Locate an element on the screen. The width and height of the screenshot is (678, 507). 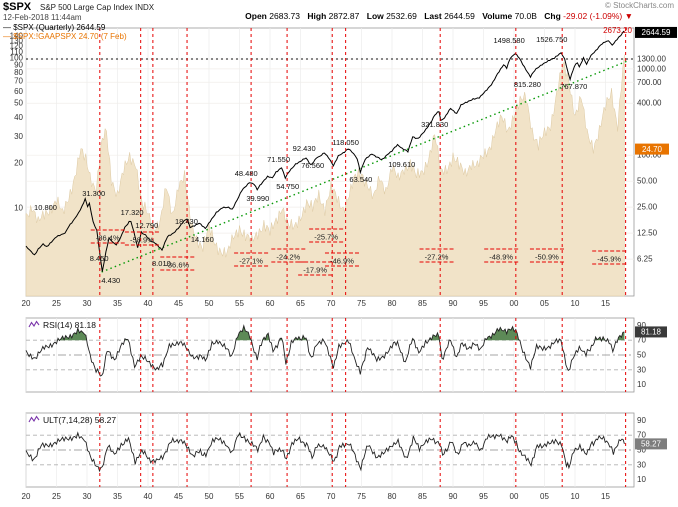
svg-text: -25.7% is located at coordinates (326, 237).